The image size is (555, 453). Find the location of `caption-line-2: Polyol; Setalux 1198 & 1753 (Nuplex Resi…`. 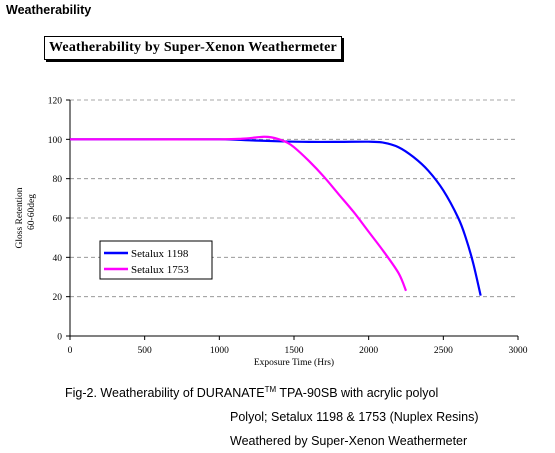

caption-line-2: Polyol; Setalux 1198 & 1753 (Nuplex Resi… is located at coordinates (354, 417).